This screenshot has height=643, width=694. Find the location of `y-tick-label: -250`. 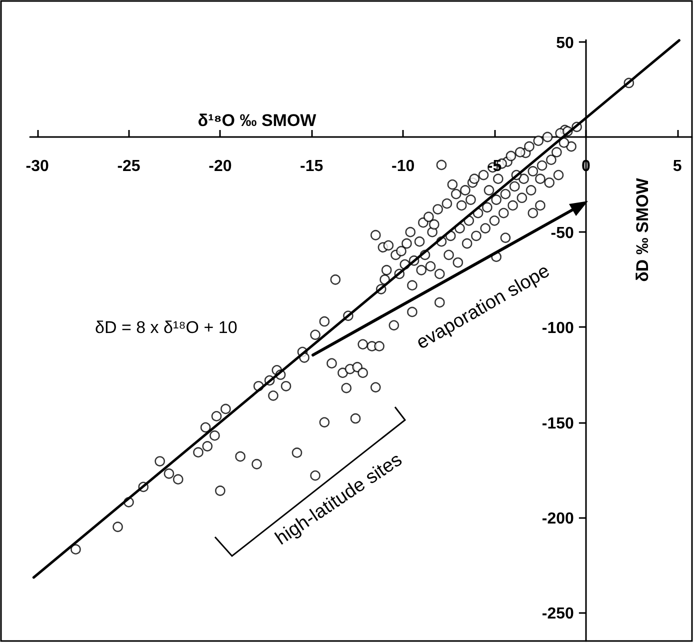

y-tick-label: -250 is located at coordinates (558, 613).